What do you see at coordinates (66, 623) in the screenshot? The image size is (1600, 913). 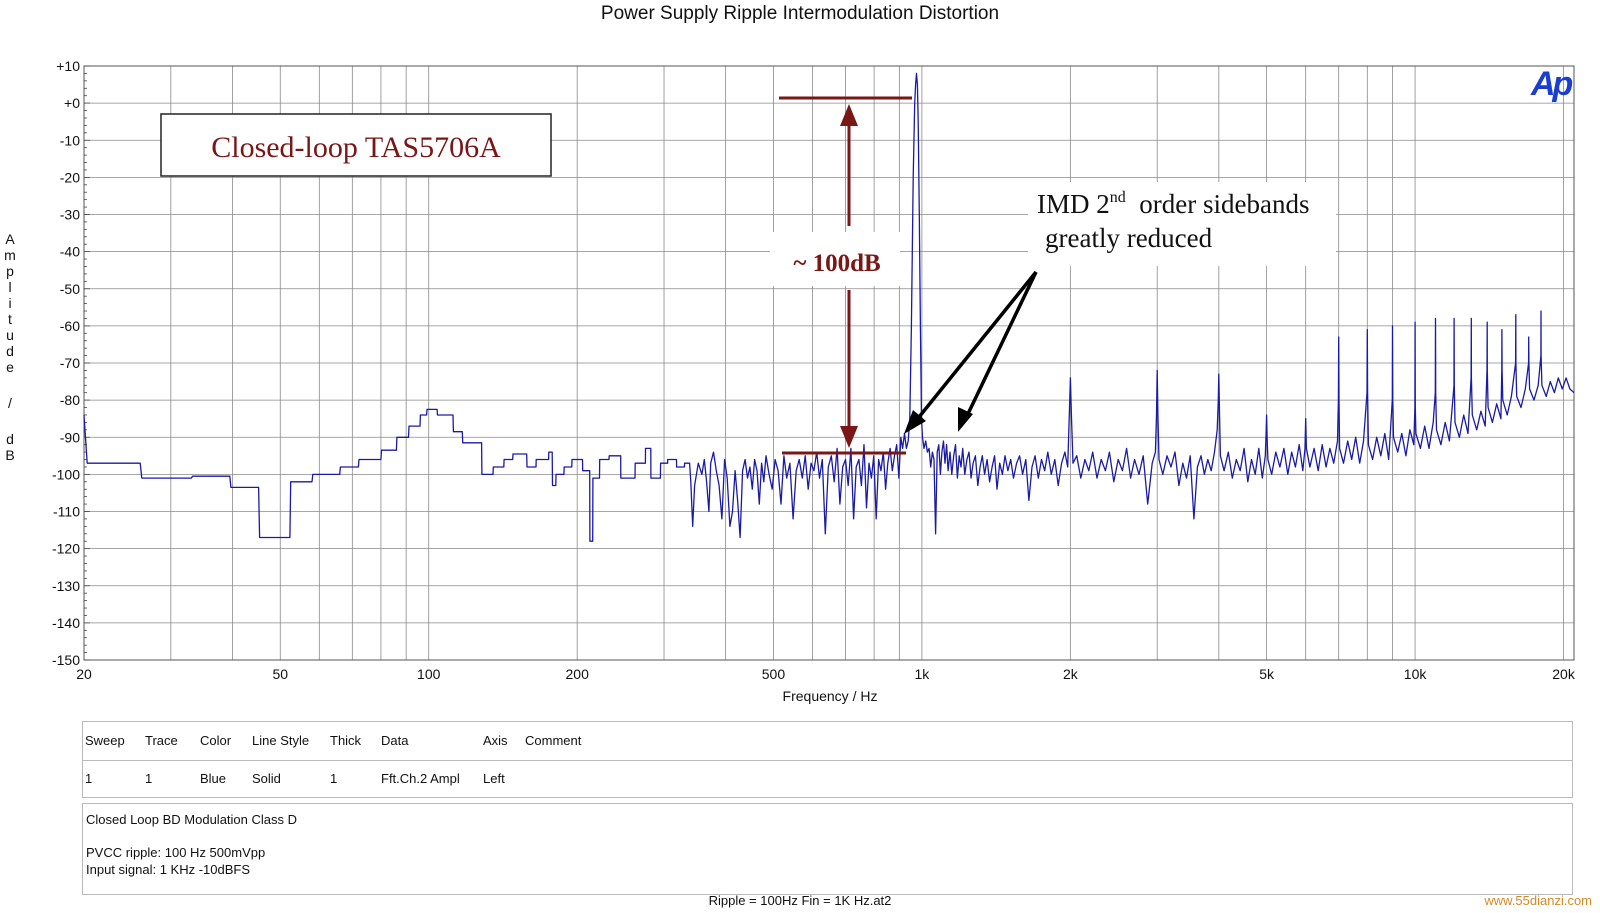 I see `y-tick-label: -140` at bounding box center [66, 623].